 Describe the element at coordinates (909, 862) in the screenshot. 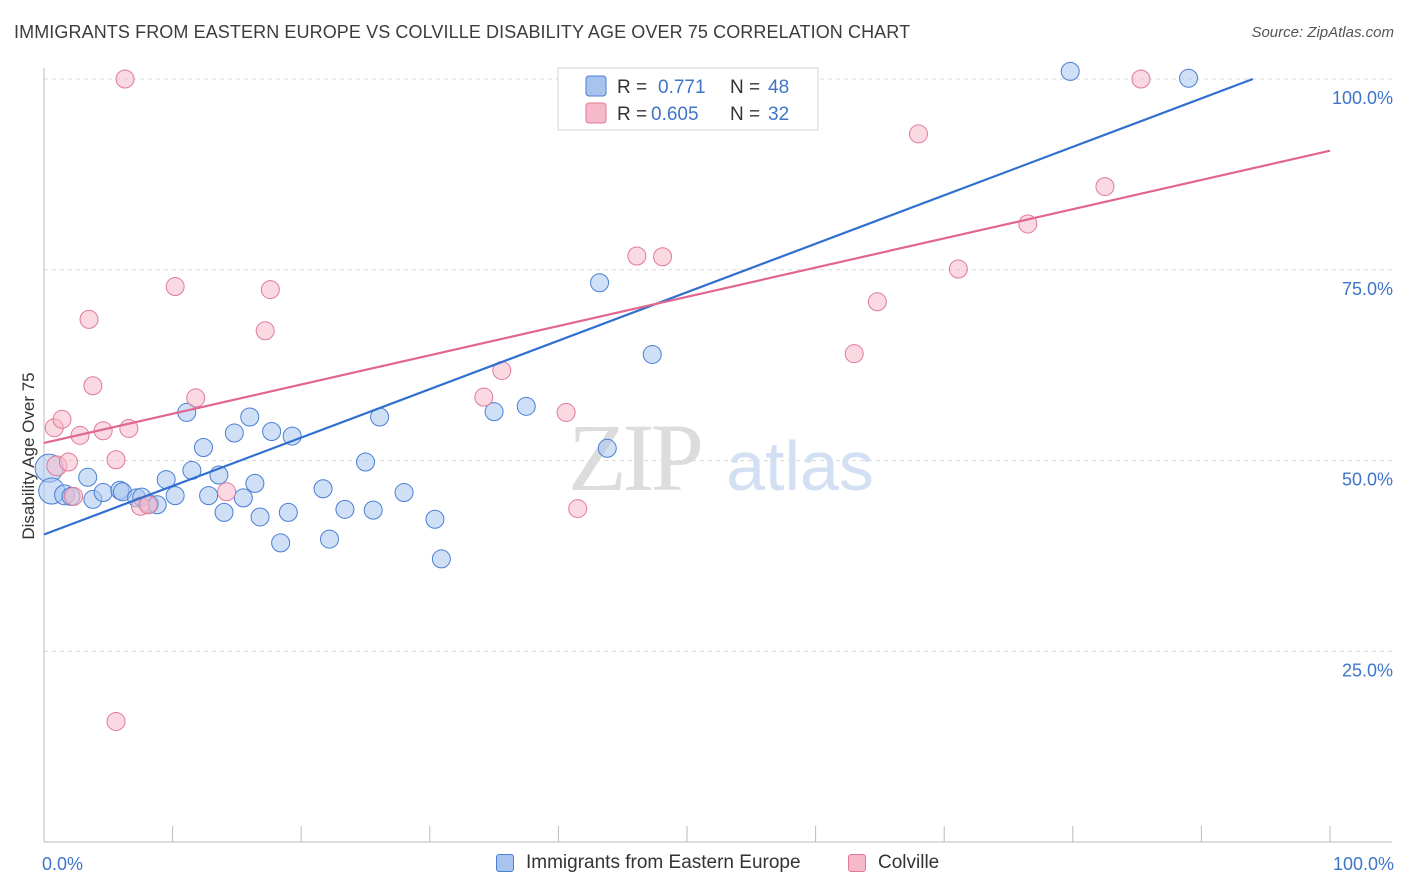

I see `legend-label-colville: Colville` at that location.